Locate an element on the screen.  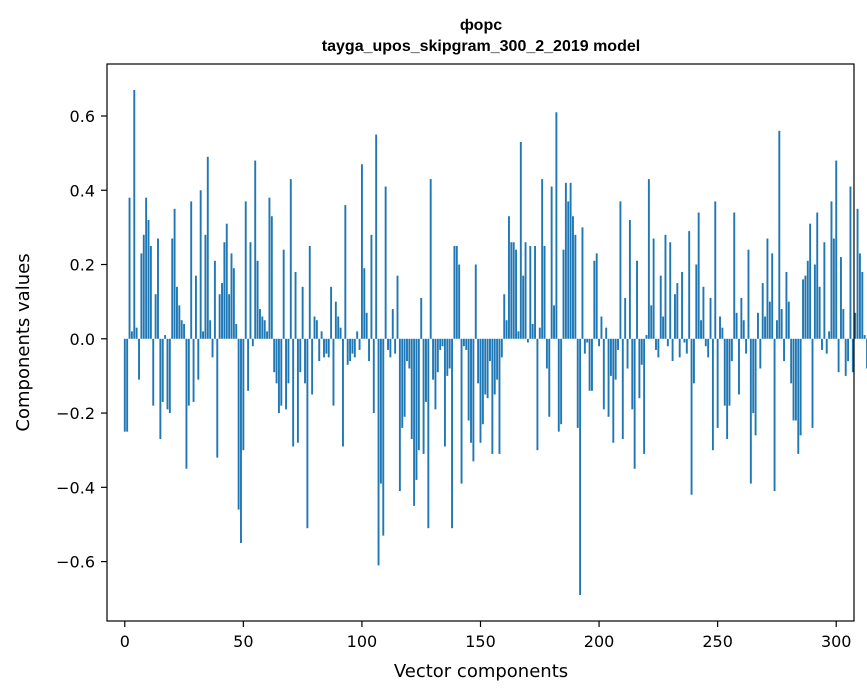
y-tick-label: 0.6 is located at coordinates (82, 116).